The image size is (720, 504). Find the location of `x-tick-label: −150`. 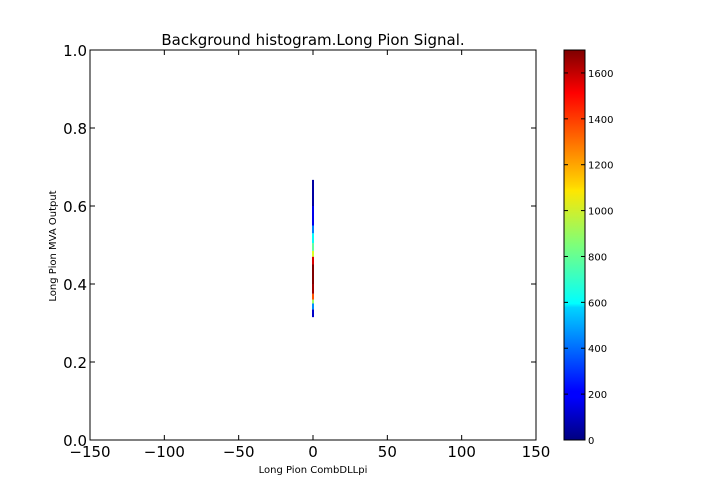

x-tick-label: −150 is located at coordinates (89, 452).